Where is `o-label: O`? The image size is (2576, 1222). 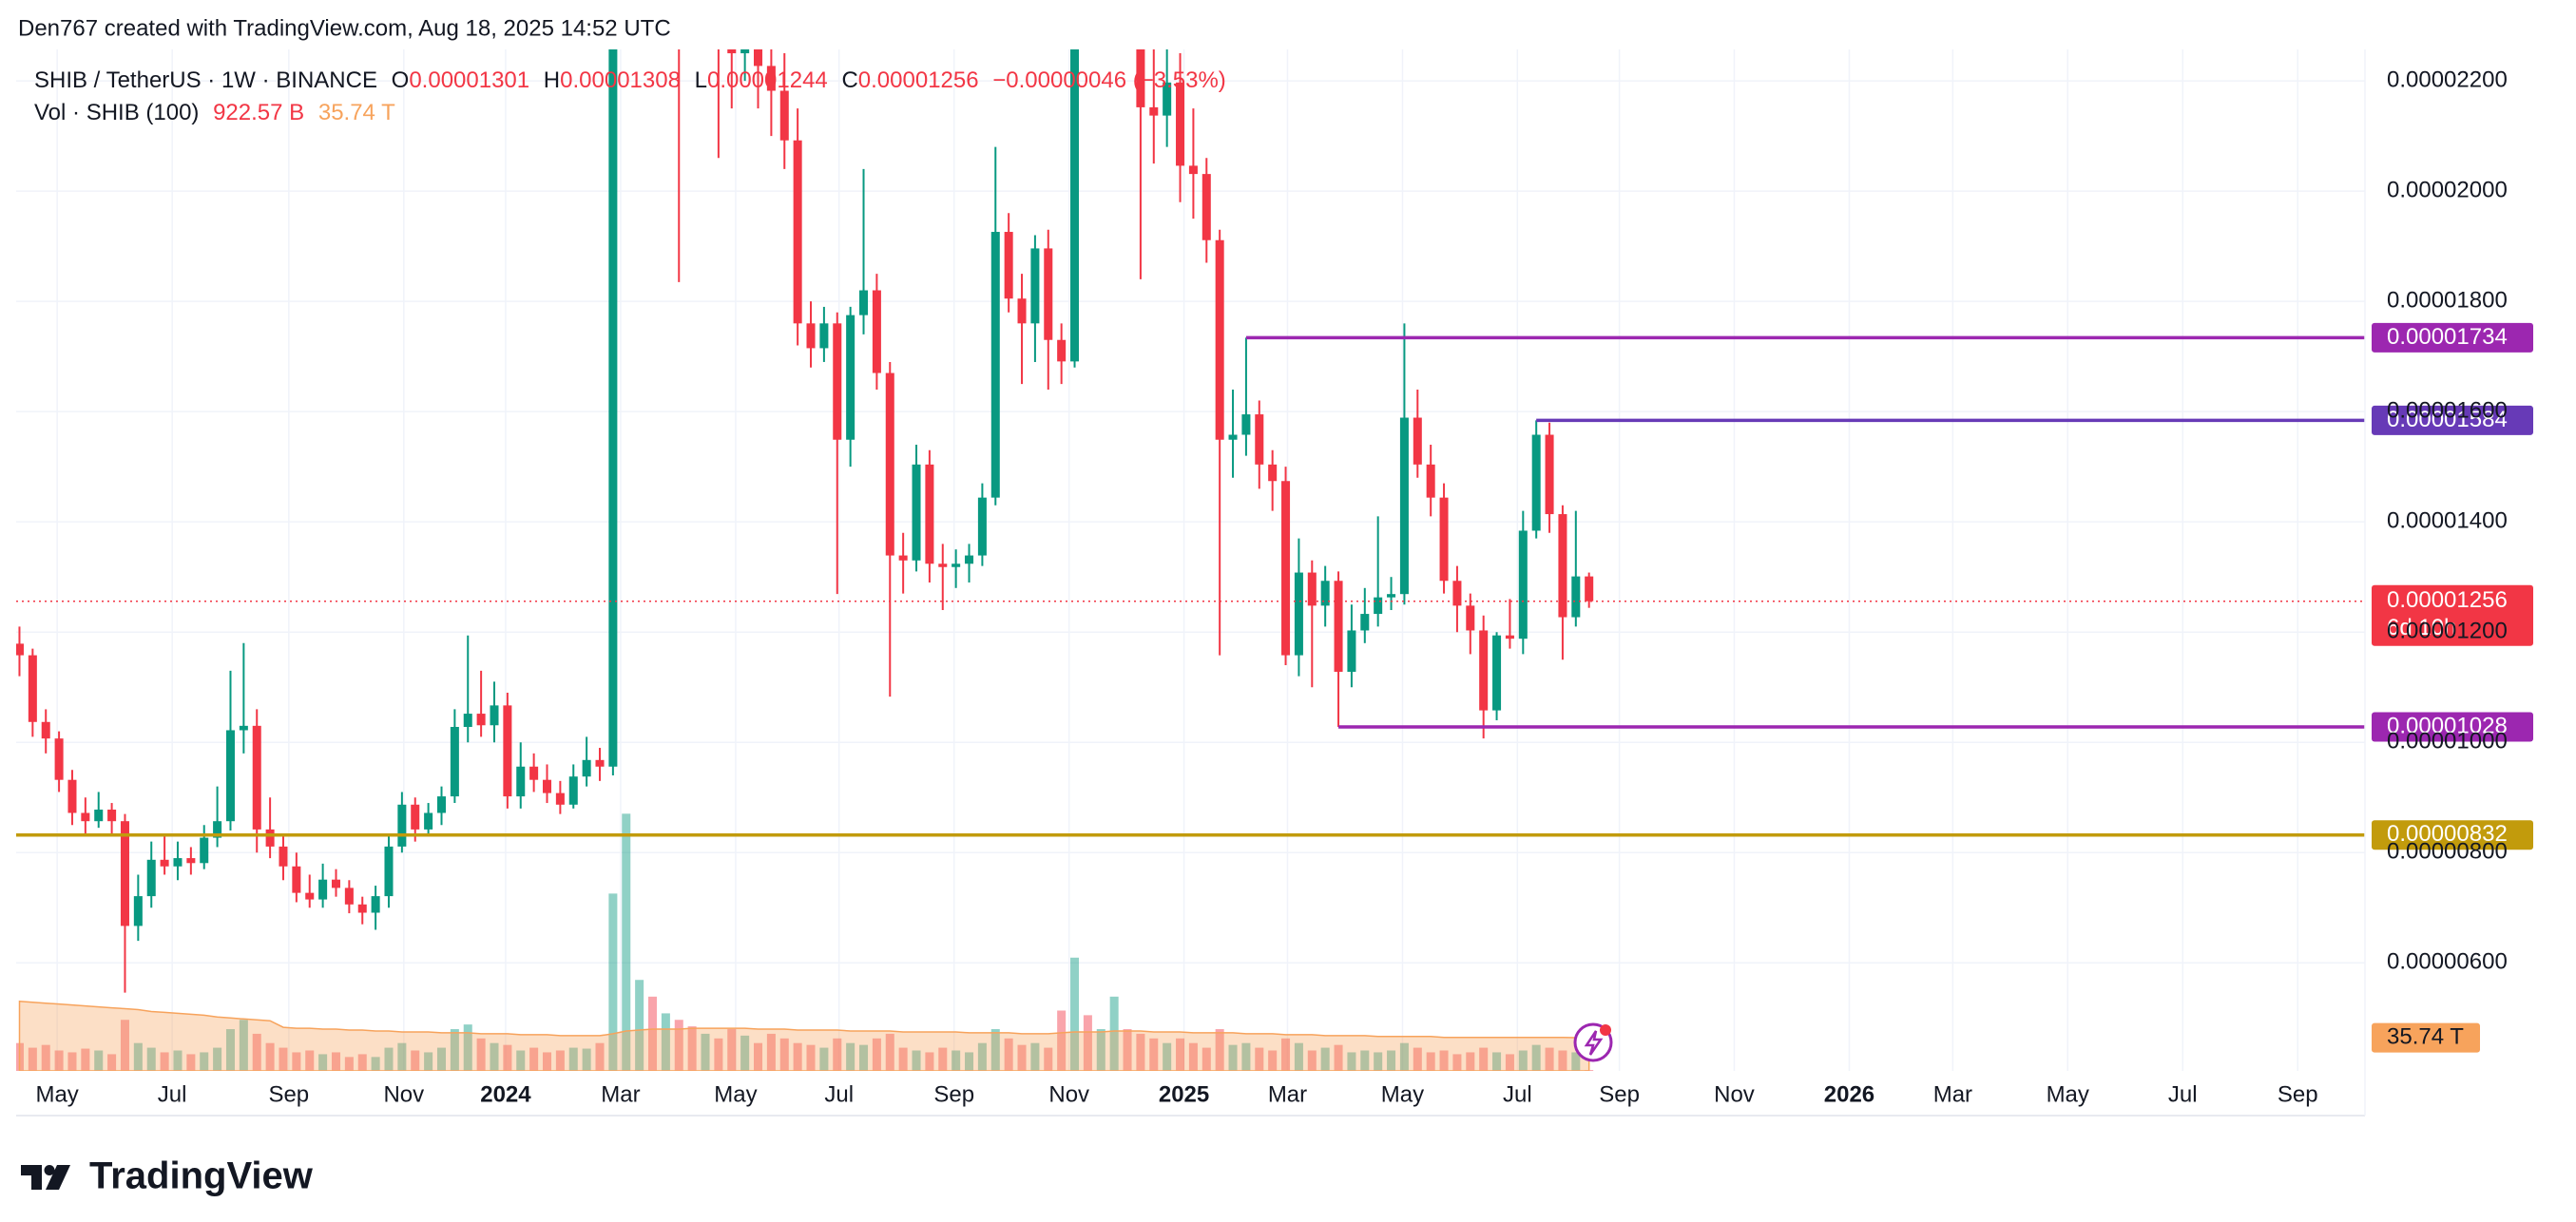
o-label: O is located at coordinates (401, 80).